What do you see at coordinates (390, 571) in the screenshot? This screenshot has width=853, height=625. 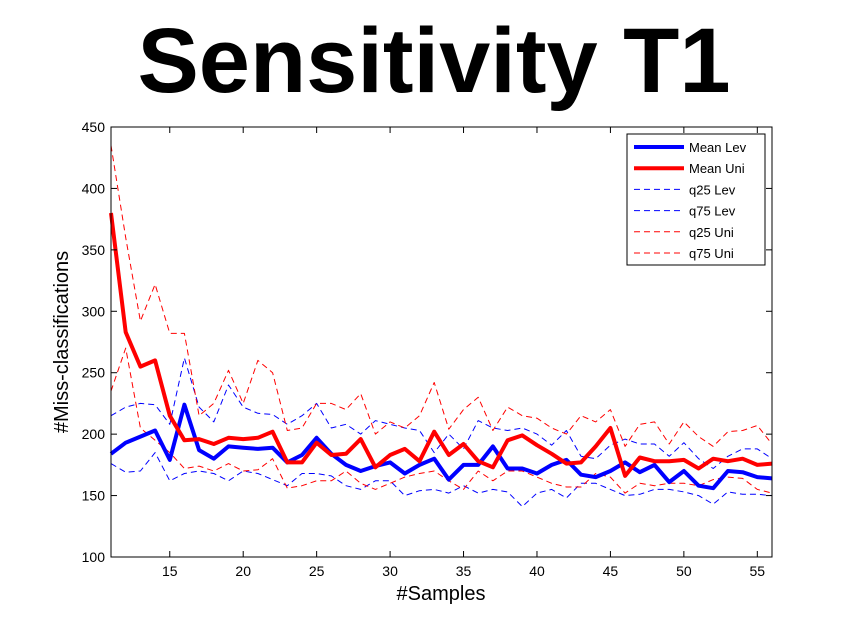 I see `x-tick-label: 30` at bounding box center [390, 571].